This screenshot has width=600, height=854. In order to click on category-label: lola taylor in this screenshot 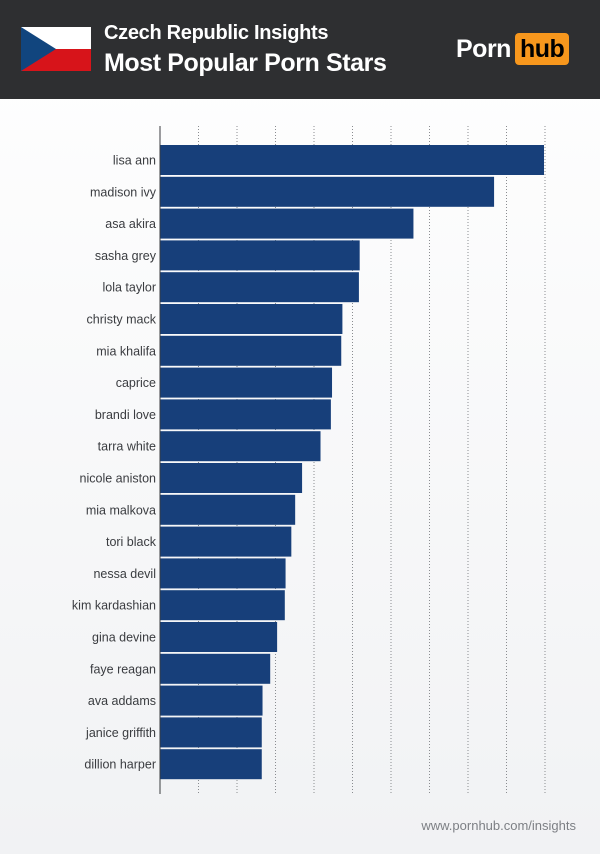, I will do `click(130, 288)`.